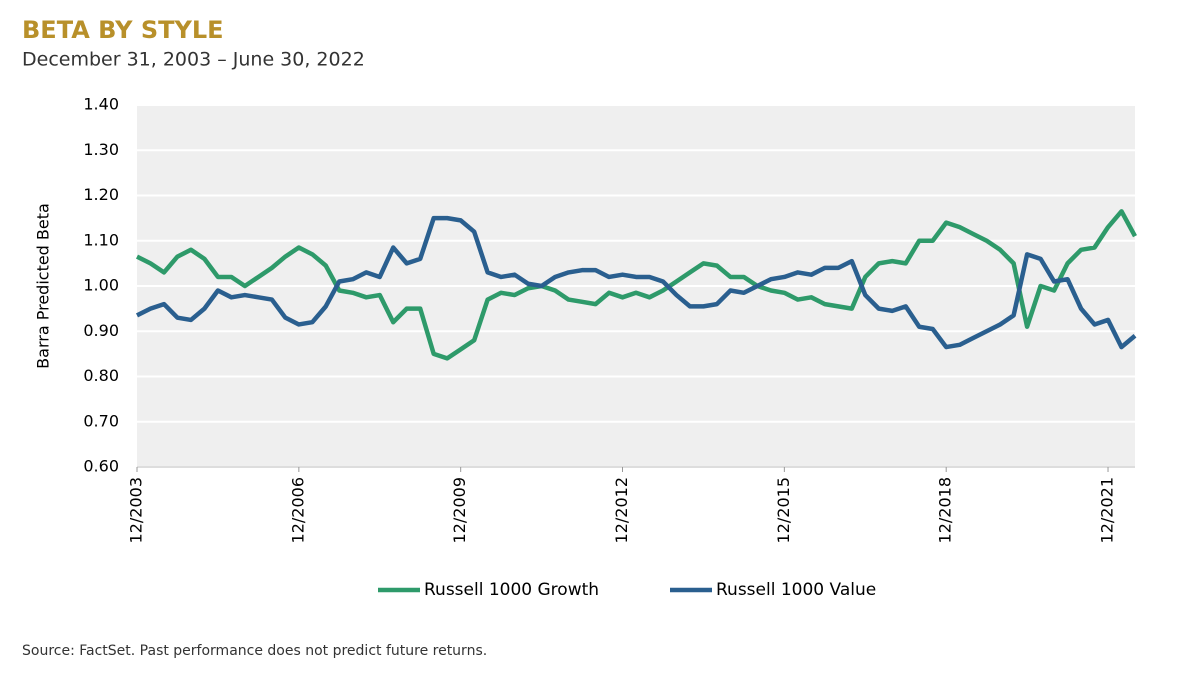 This screenshot has height=677, width=1200. I want to click on chart-subtitle: December 31, 2003 – June 30, 2022, so click(193, 60).